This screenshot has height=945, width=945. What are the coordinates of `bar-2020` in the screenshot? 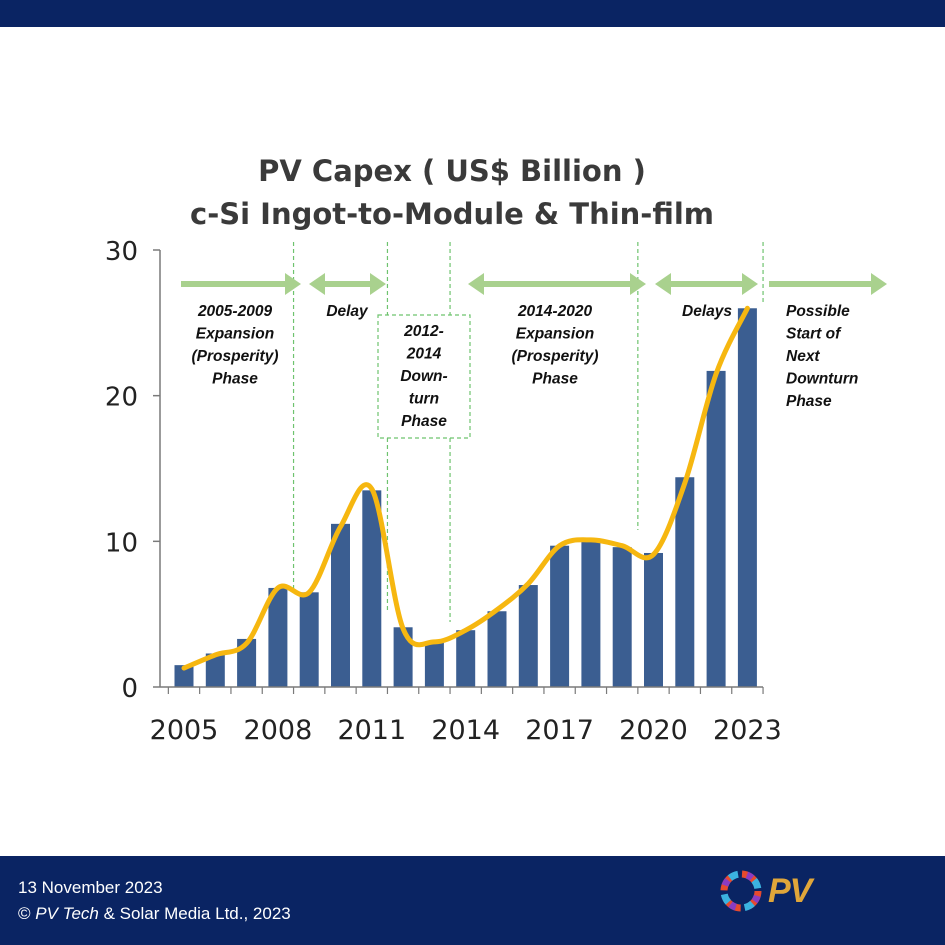 It's located at (653, 619).